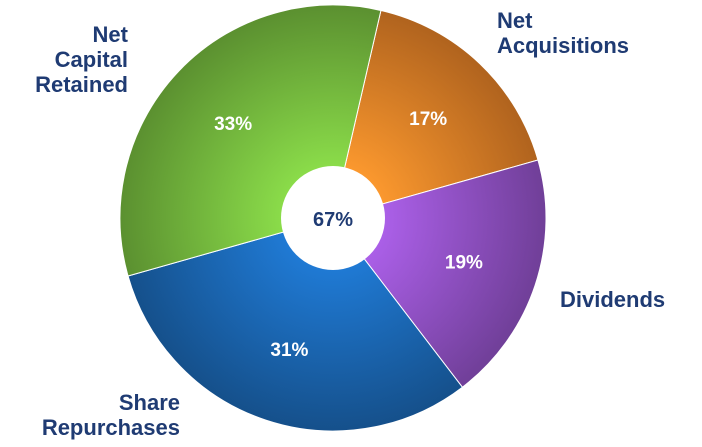  I want to click on label-dividends: Dividends, so click(613, 299).